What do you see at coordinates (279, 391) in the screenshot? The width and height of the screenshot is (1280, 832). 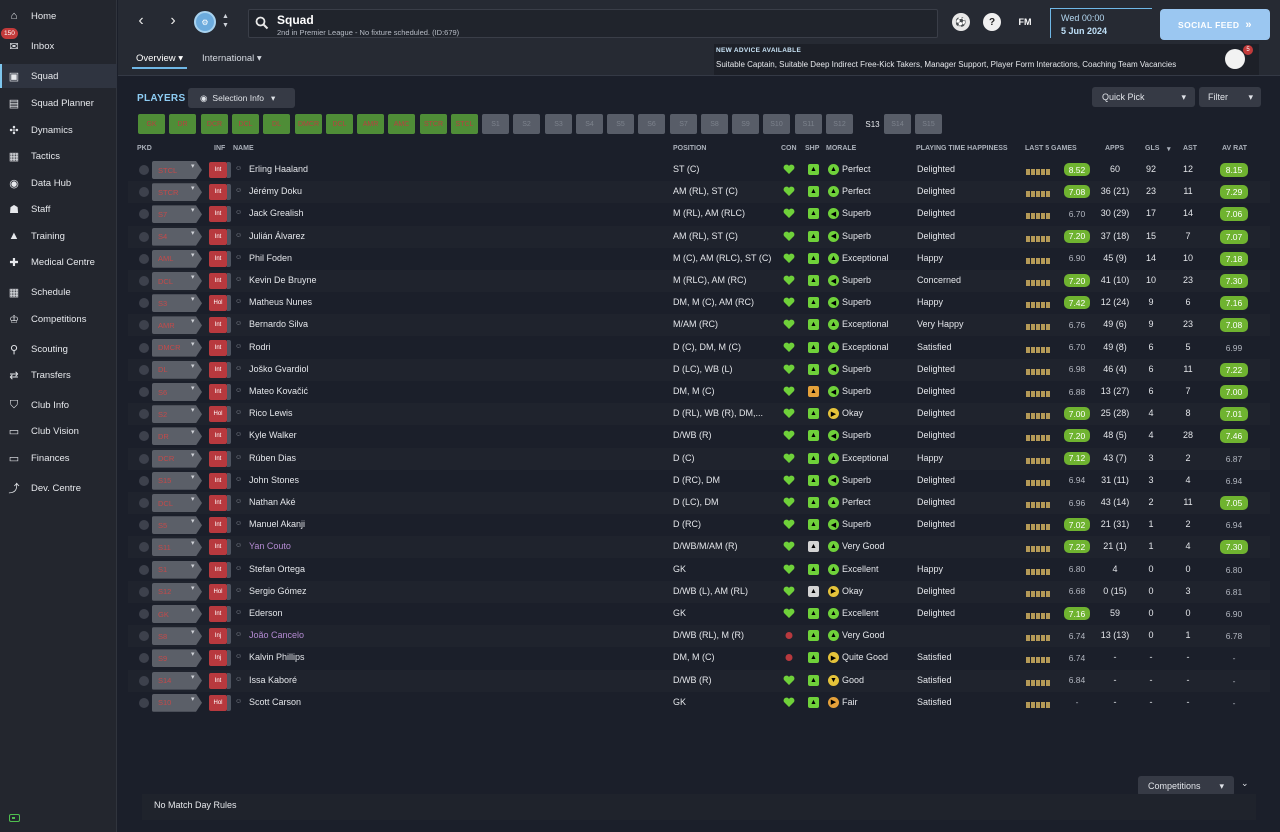 I see `player-name: Mateo Kovačić` at bounding box center [279, 391].